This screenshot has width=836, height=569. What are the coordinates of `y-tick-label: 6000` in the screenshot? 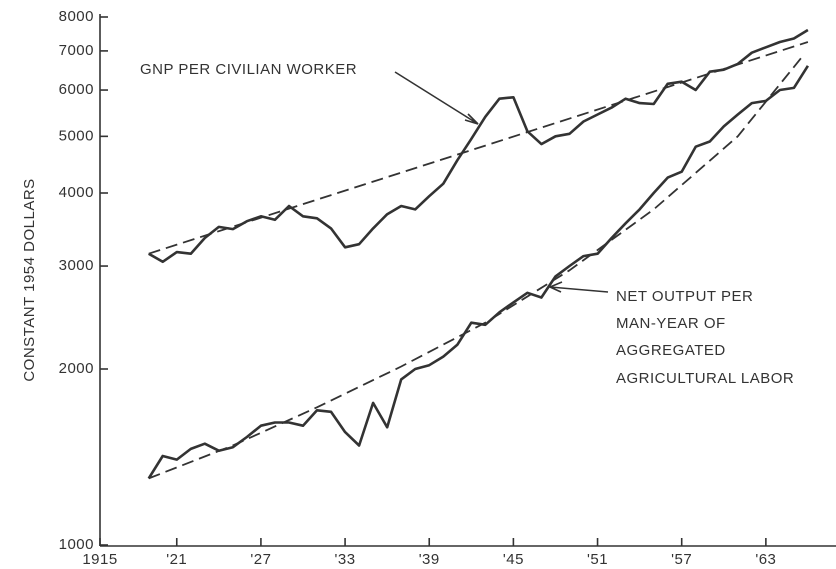 It's located at (76, 89).